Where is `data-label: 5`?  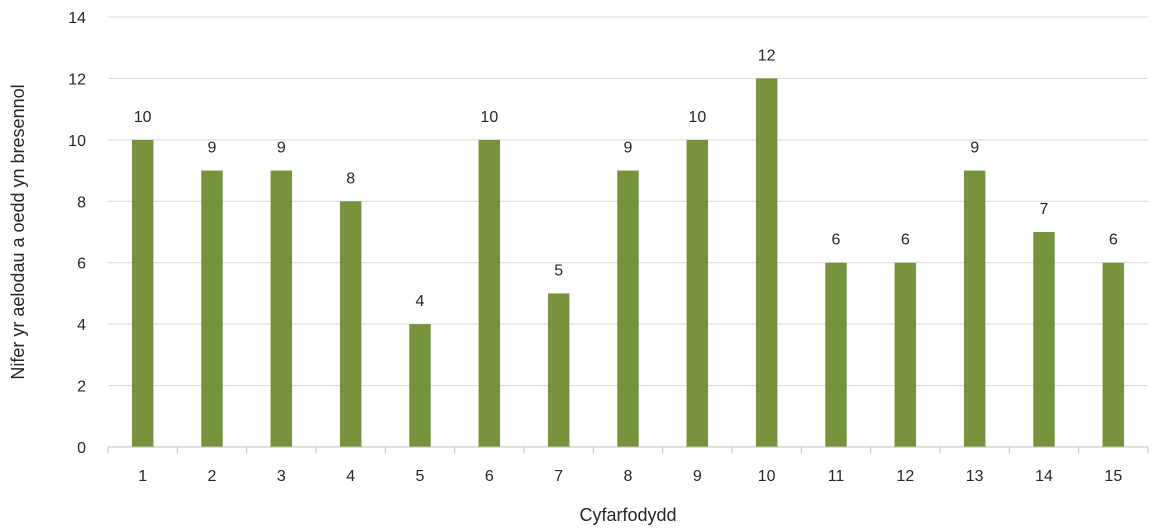
data-label: 5 is located at coordinates (558, 270).